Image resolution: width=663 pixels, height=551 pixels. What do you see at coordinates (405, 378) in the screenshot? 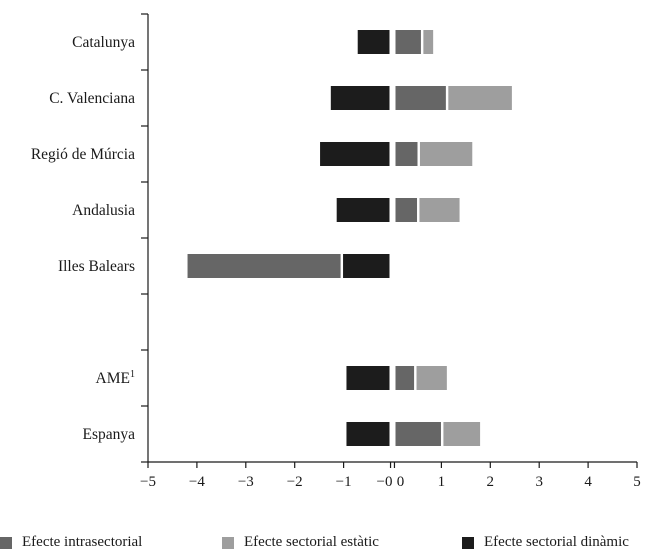
I see `bar-ame-efecte-intrasectorial` at bounding box center [405, 378].